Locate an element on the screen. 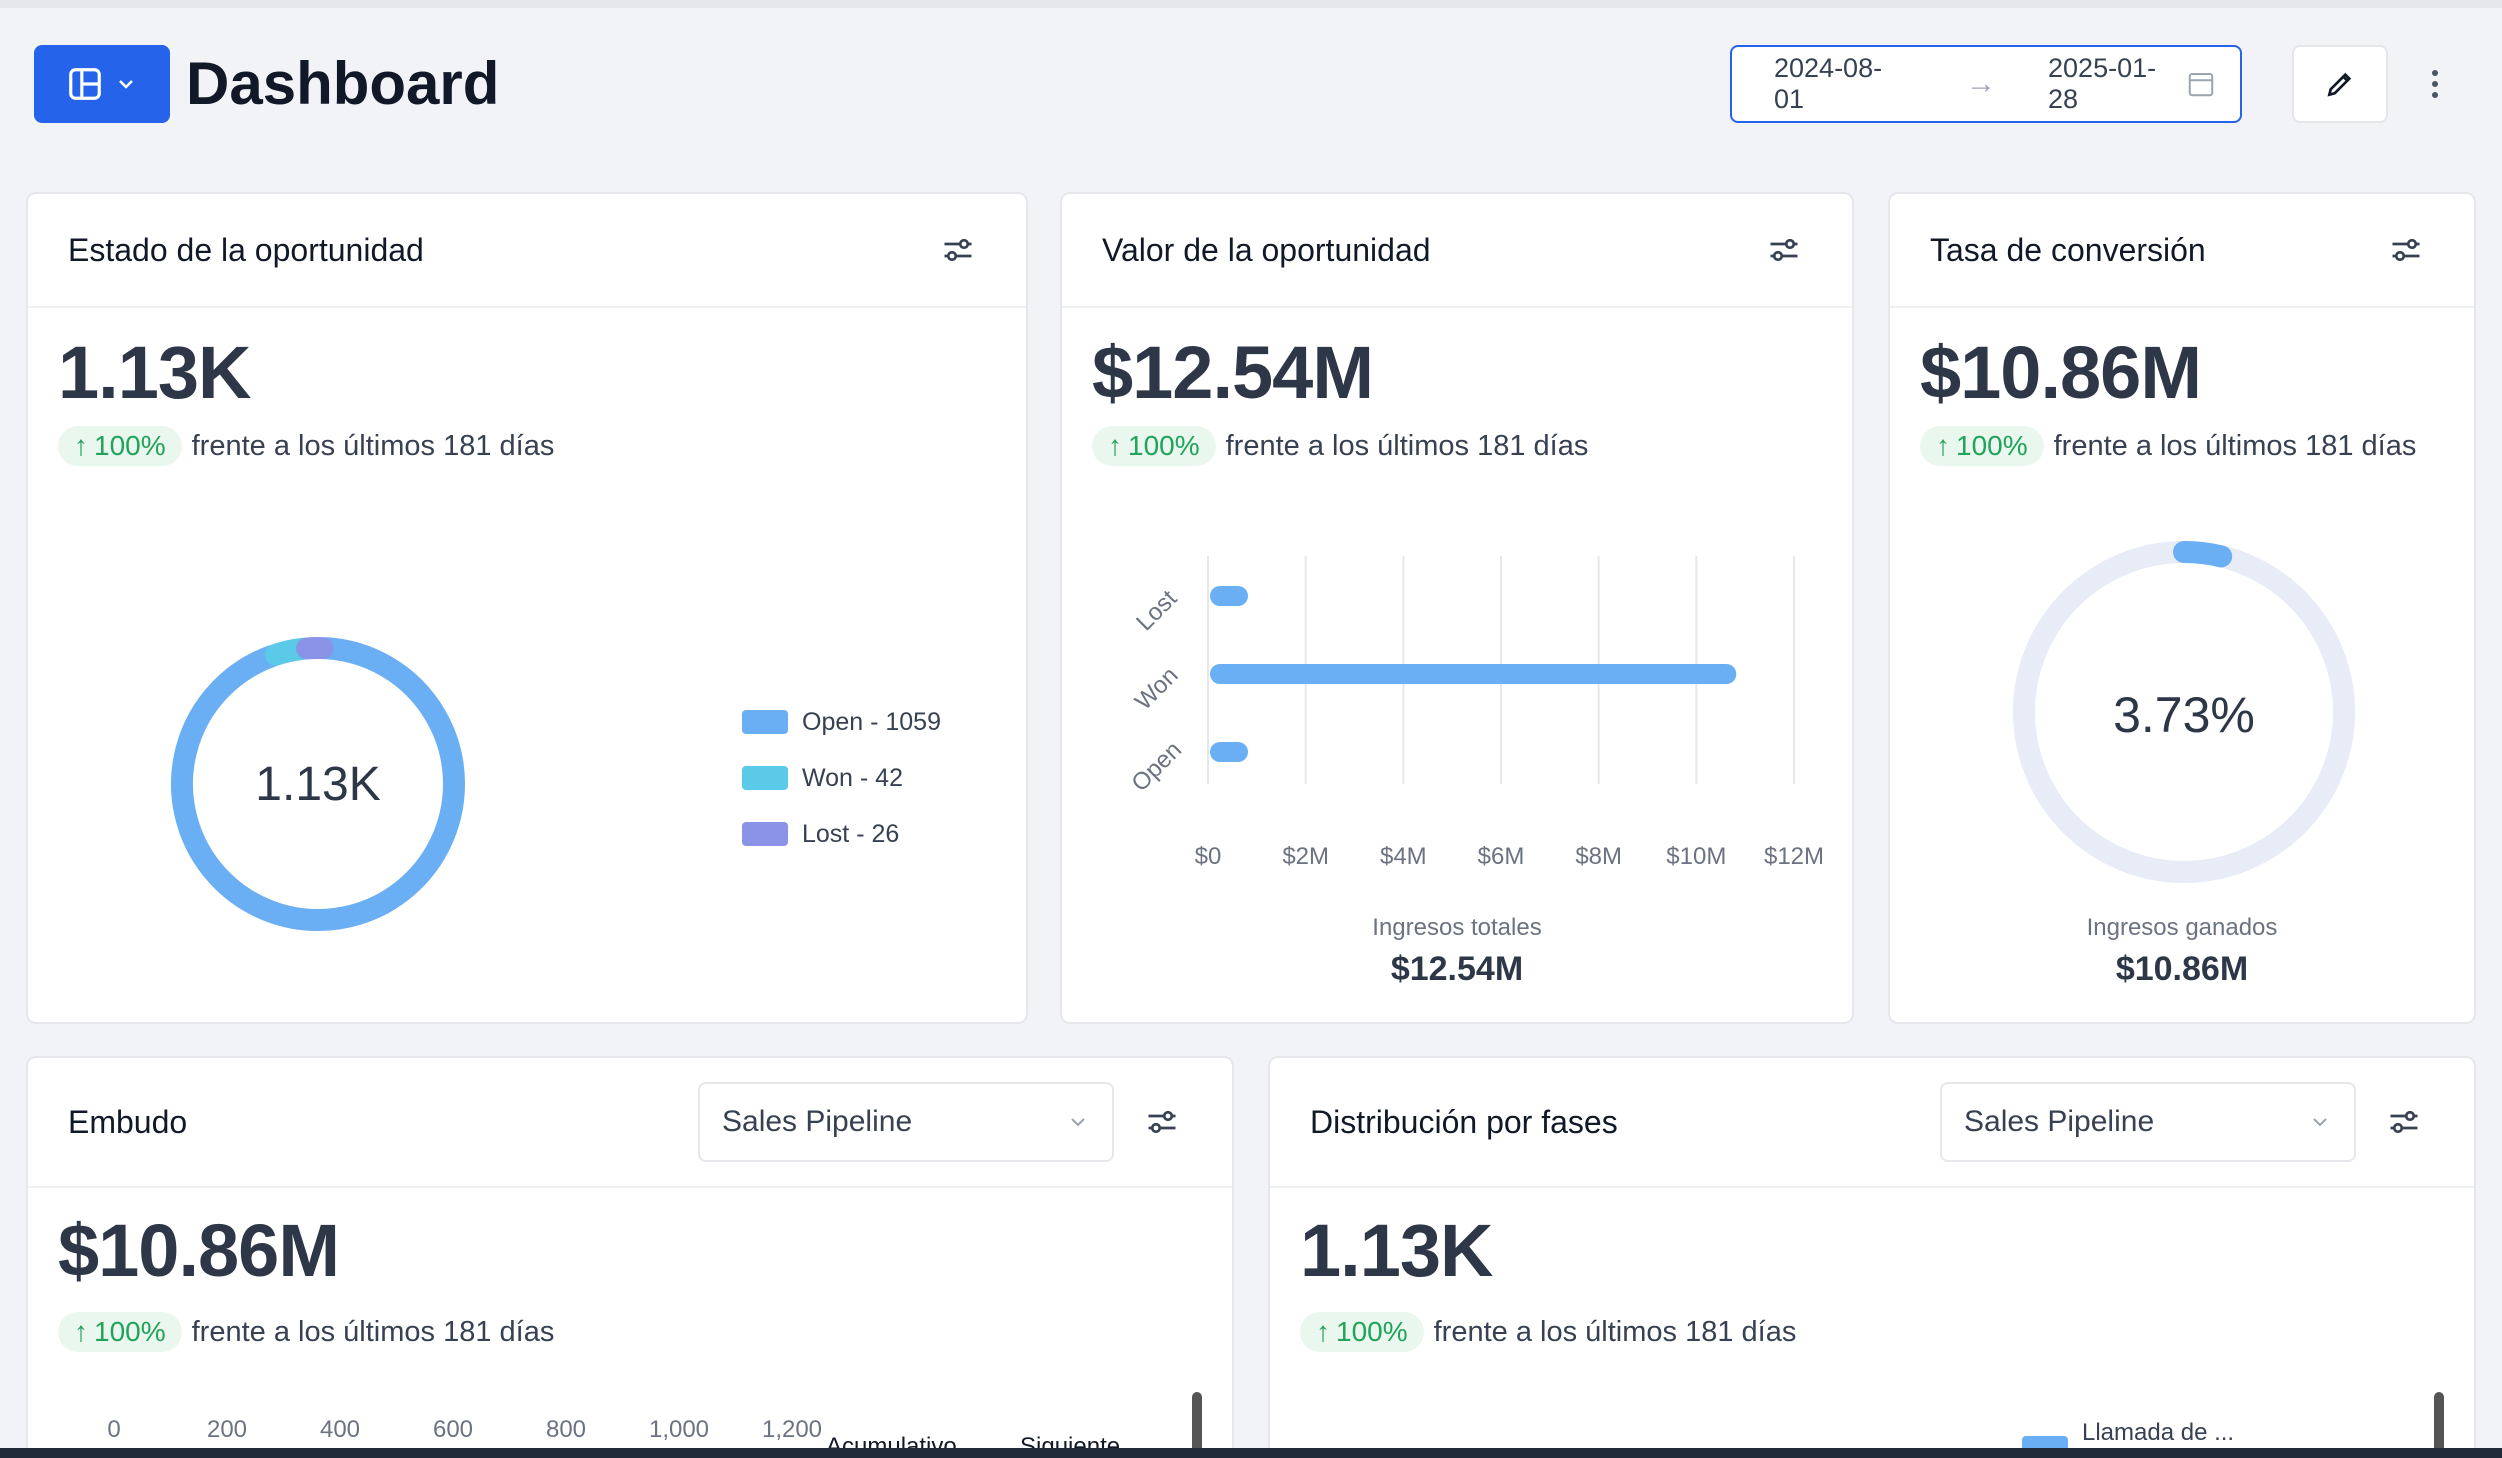  more-vertical-icon is located at coordinates (2435, 84).